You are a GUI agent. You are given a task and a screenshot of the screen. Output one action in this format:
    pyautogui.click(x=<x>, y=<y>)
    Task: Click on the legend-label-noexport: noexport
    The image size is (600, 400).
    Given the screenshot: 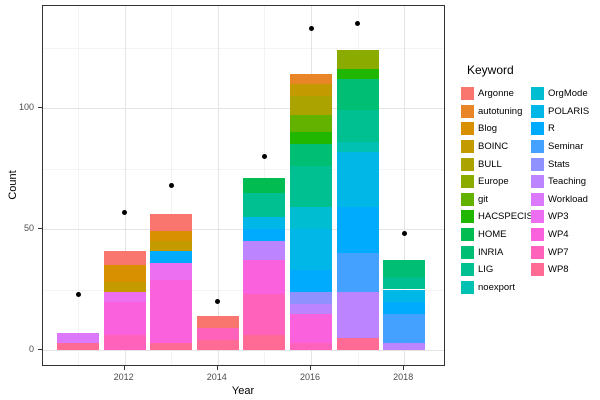 What is the action you would take?
    pyautogui.click(x=496, y=287)
    